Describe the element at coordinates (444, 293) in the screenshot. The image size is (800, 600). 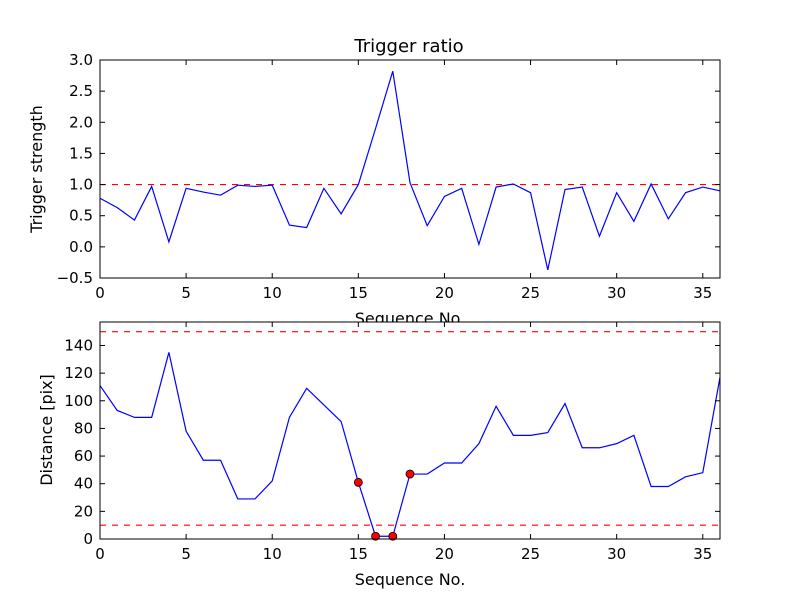
I see `top-x-tick-label-4: 20` at that location.